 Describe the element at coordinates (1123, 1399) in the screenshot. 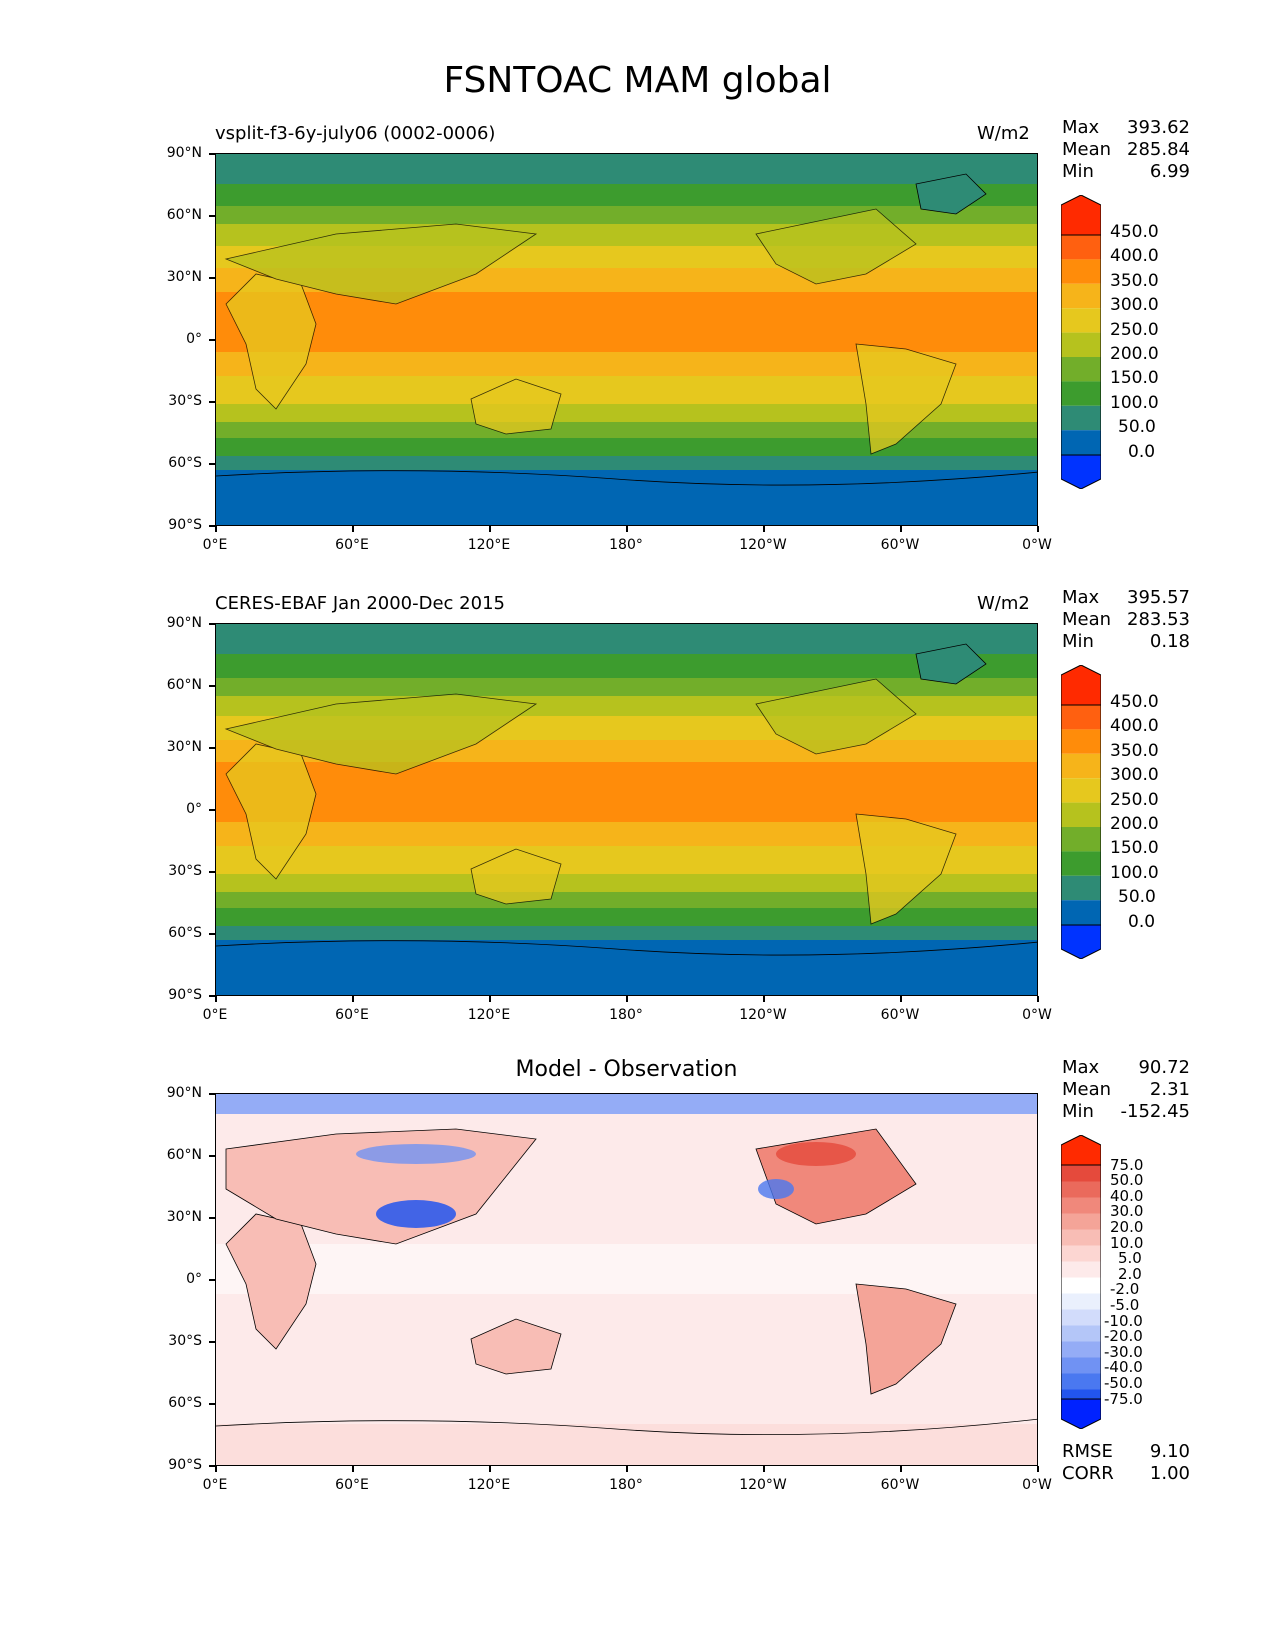

I see `colorbar-tick: -75.0` at that location.